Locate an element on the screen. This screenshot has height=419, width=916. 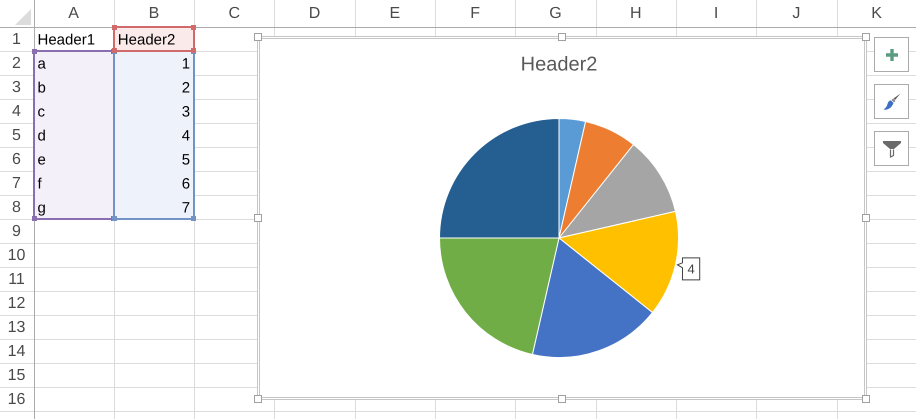
text: A is located at coordinates (73, 13).